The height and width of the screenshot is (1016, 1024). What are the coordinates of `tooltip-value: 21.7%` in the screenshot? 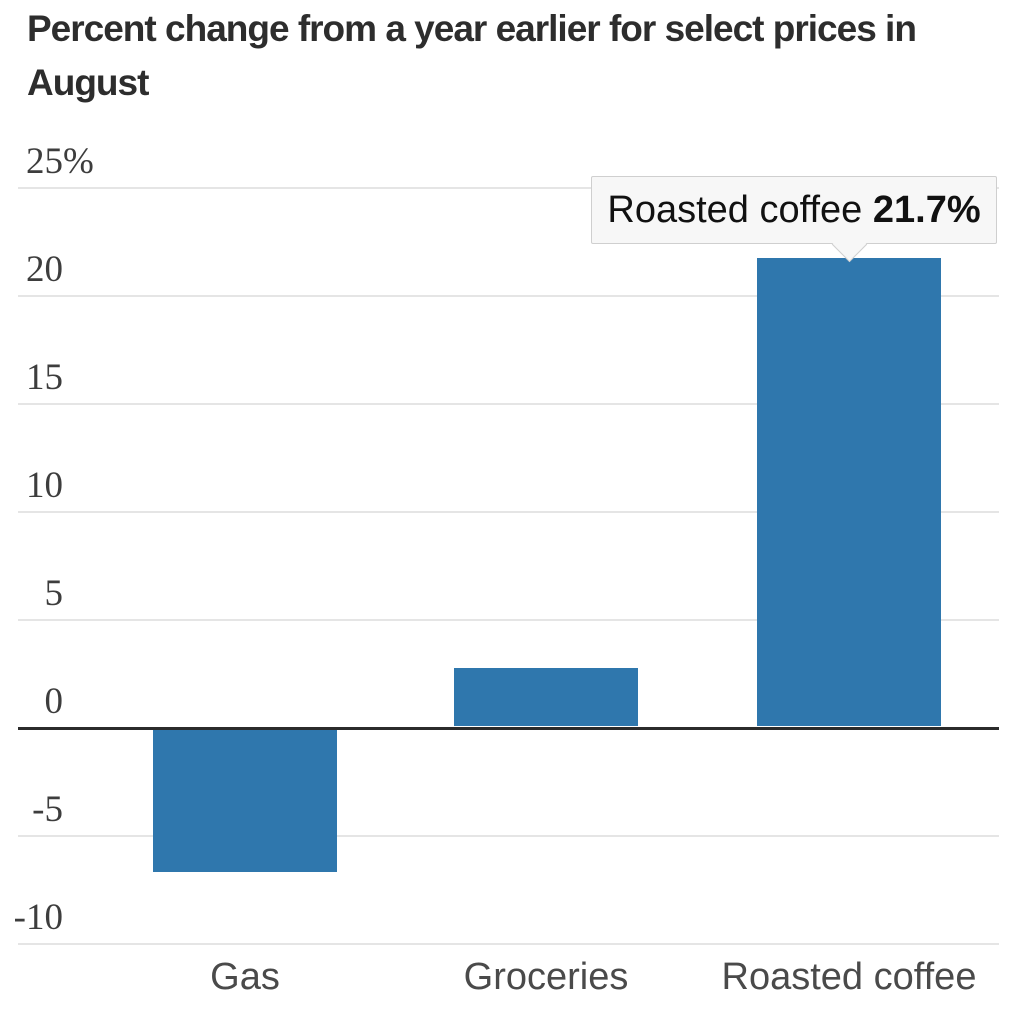 It's located at (926, 209).